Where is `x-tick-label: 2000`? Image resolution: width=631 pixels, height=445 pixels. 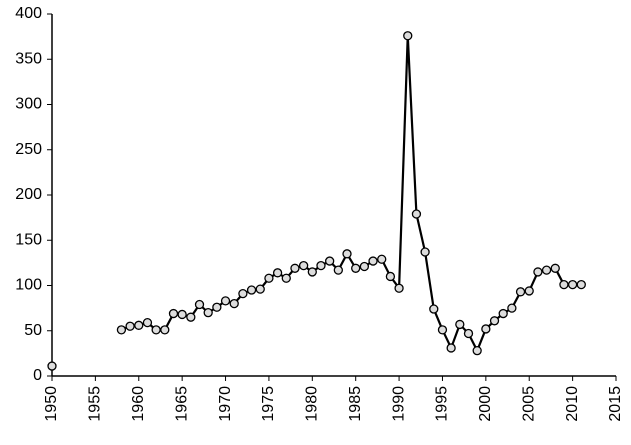 x-tick-label: 2000 is located at coordinates (485, 404).